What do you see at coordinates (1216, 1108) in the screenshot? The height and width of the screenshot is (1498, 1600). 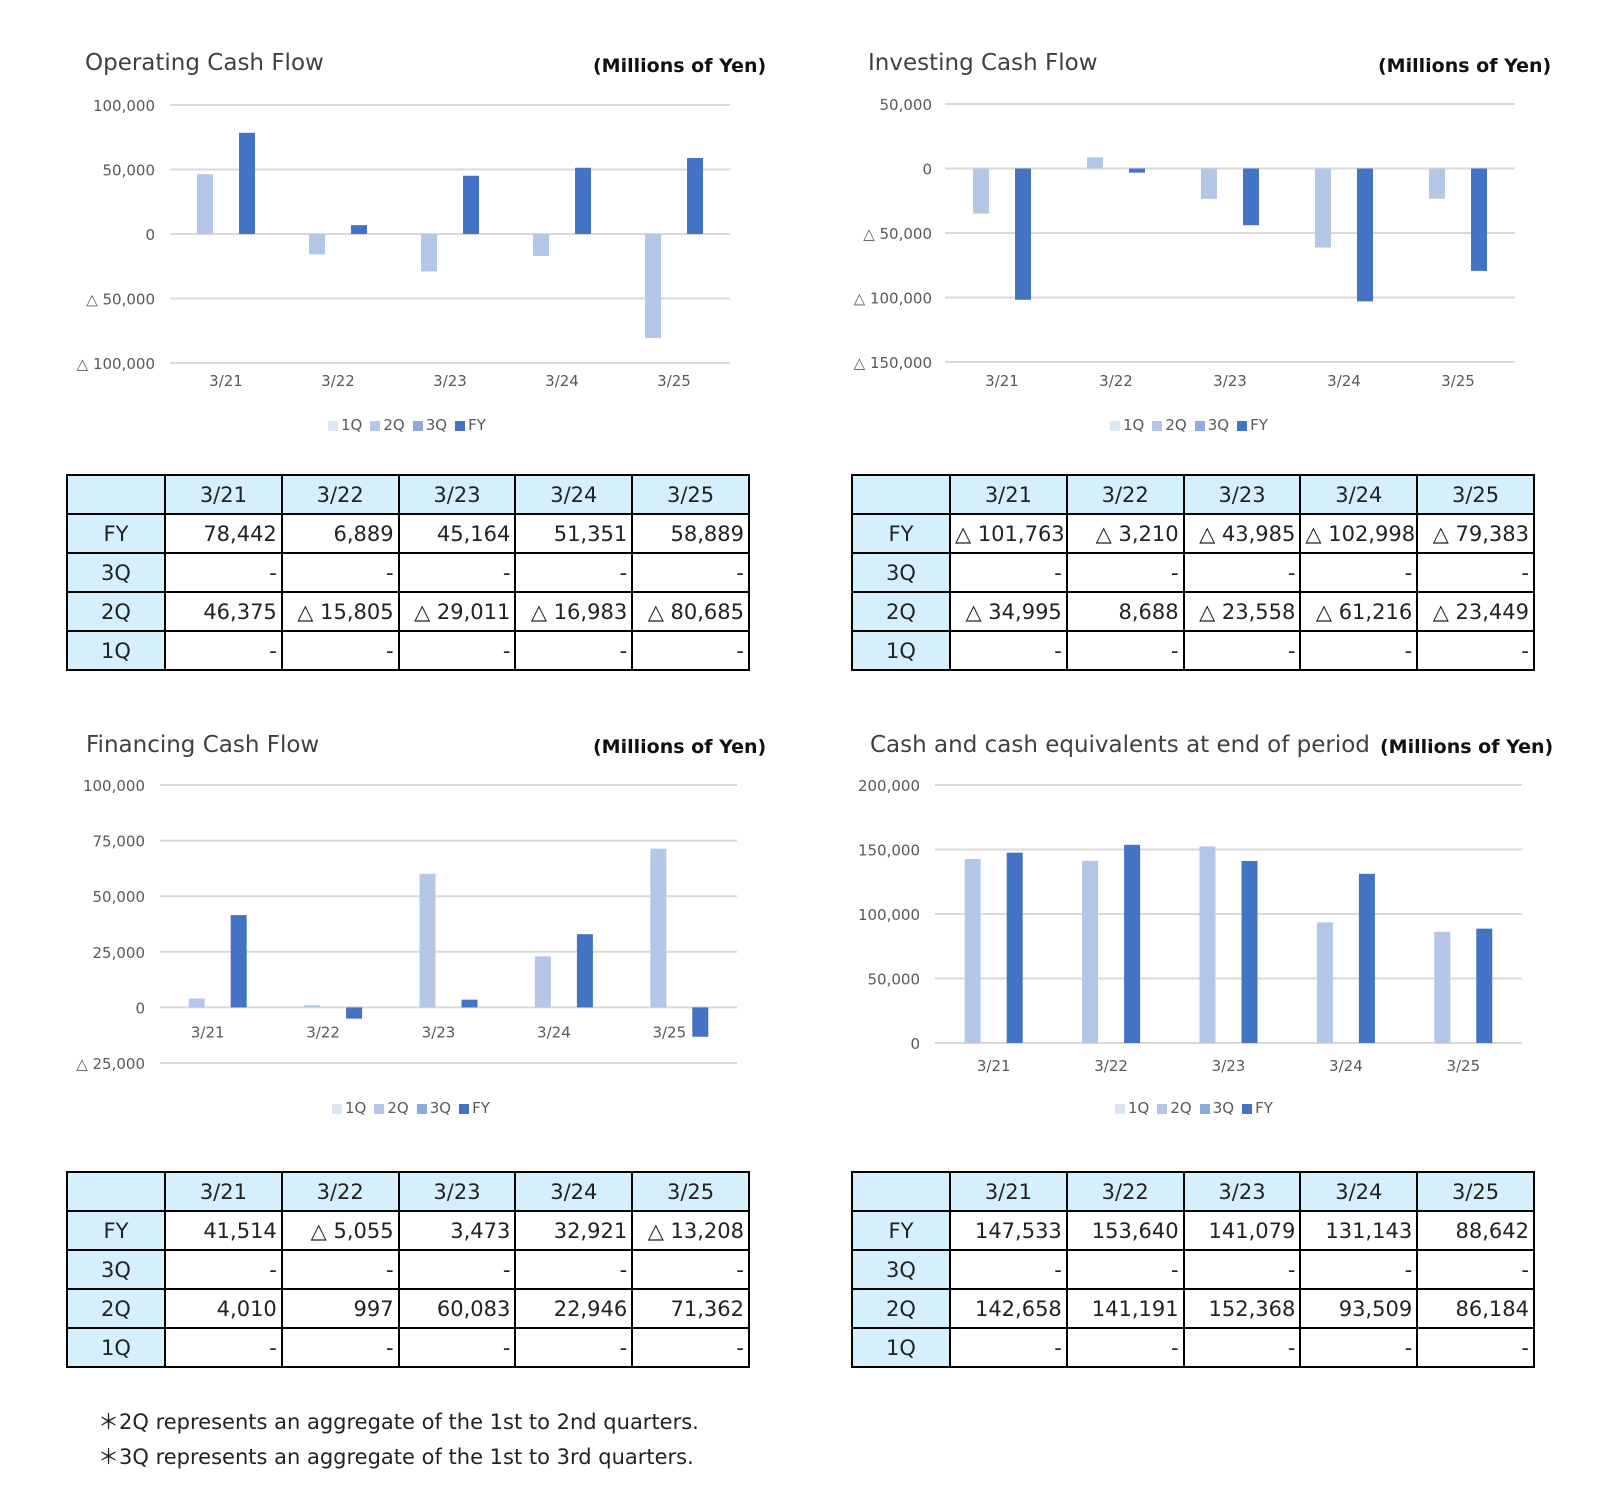 I see `legend-item-3q: 3Q` at bounding box center [1216, 1108].